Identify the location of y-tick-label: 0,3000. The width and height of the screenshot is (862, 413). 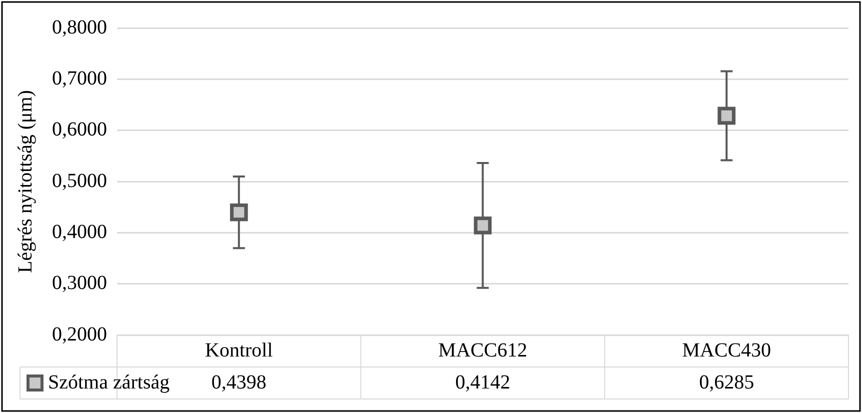
(79, 283).